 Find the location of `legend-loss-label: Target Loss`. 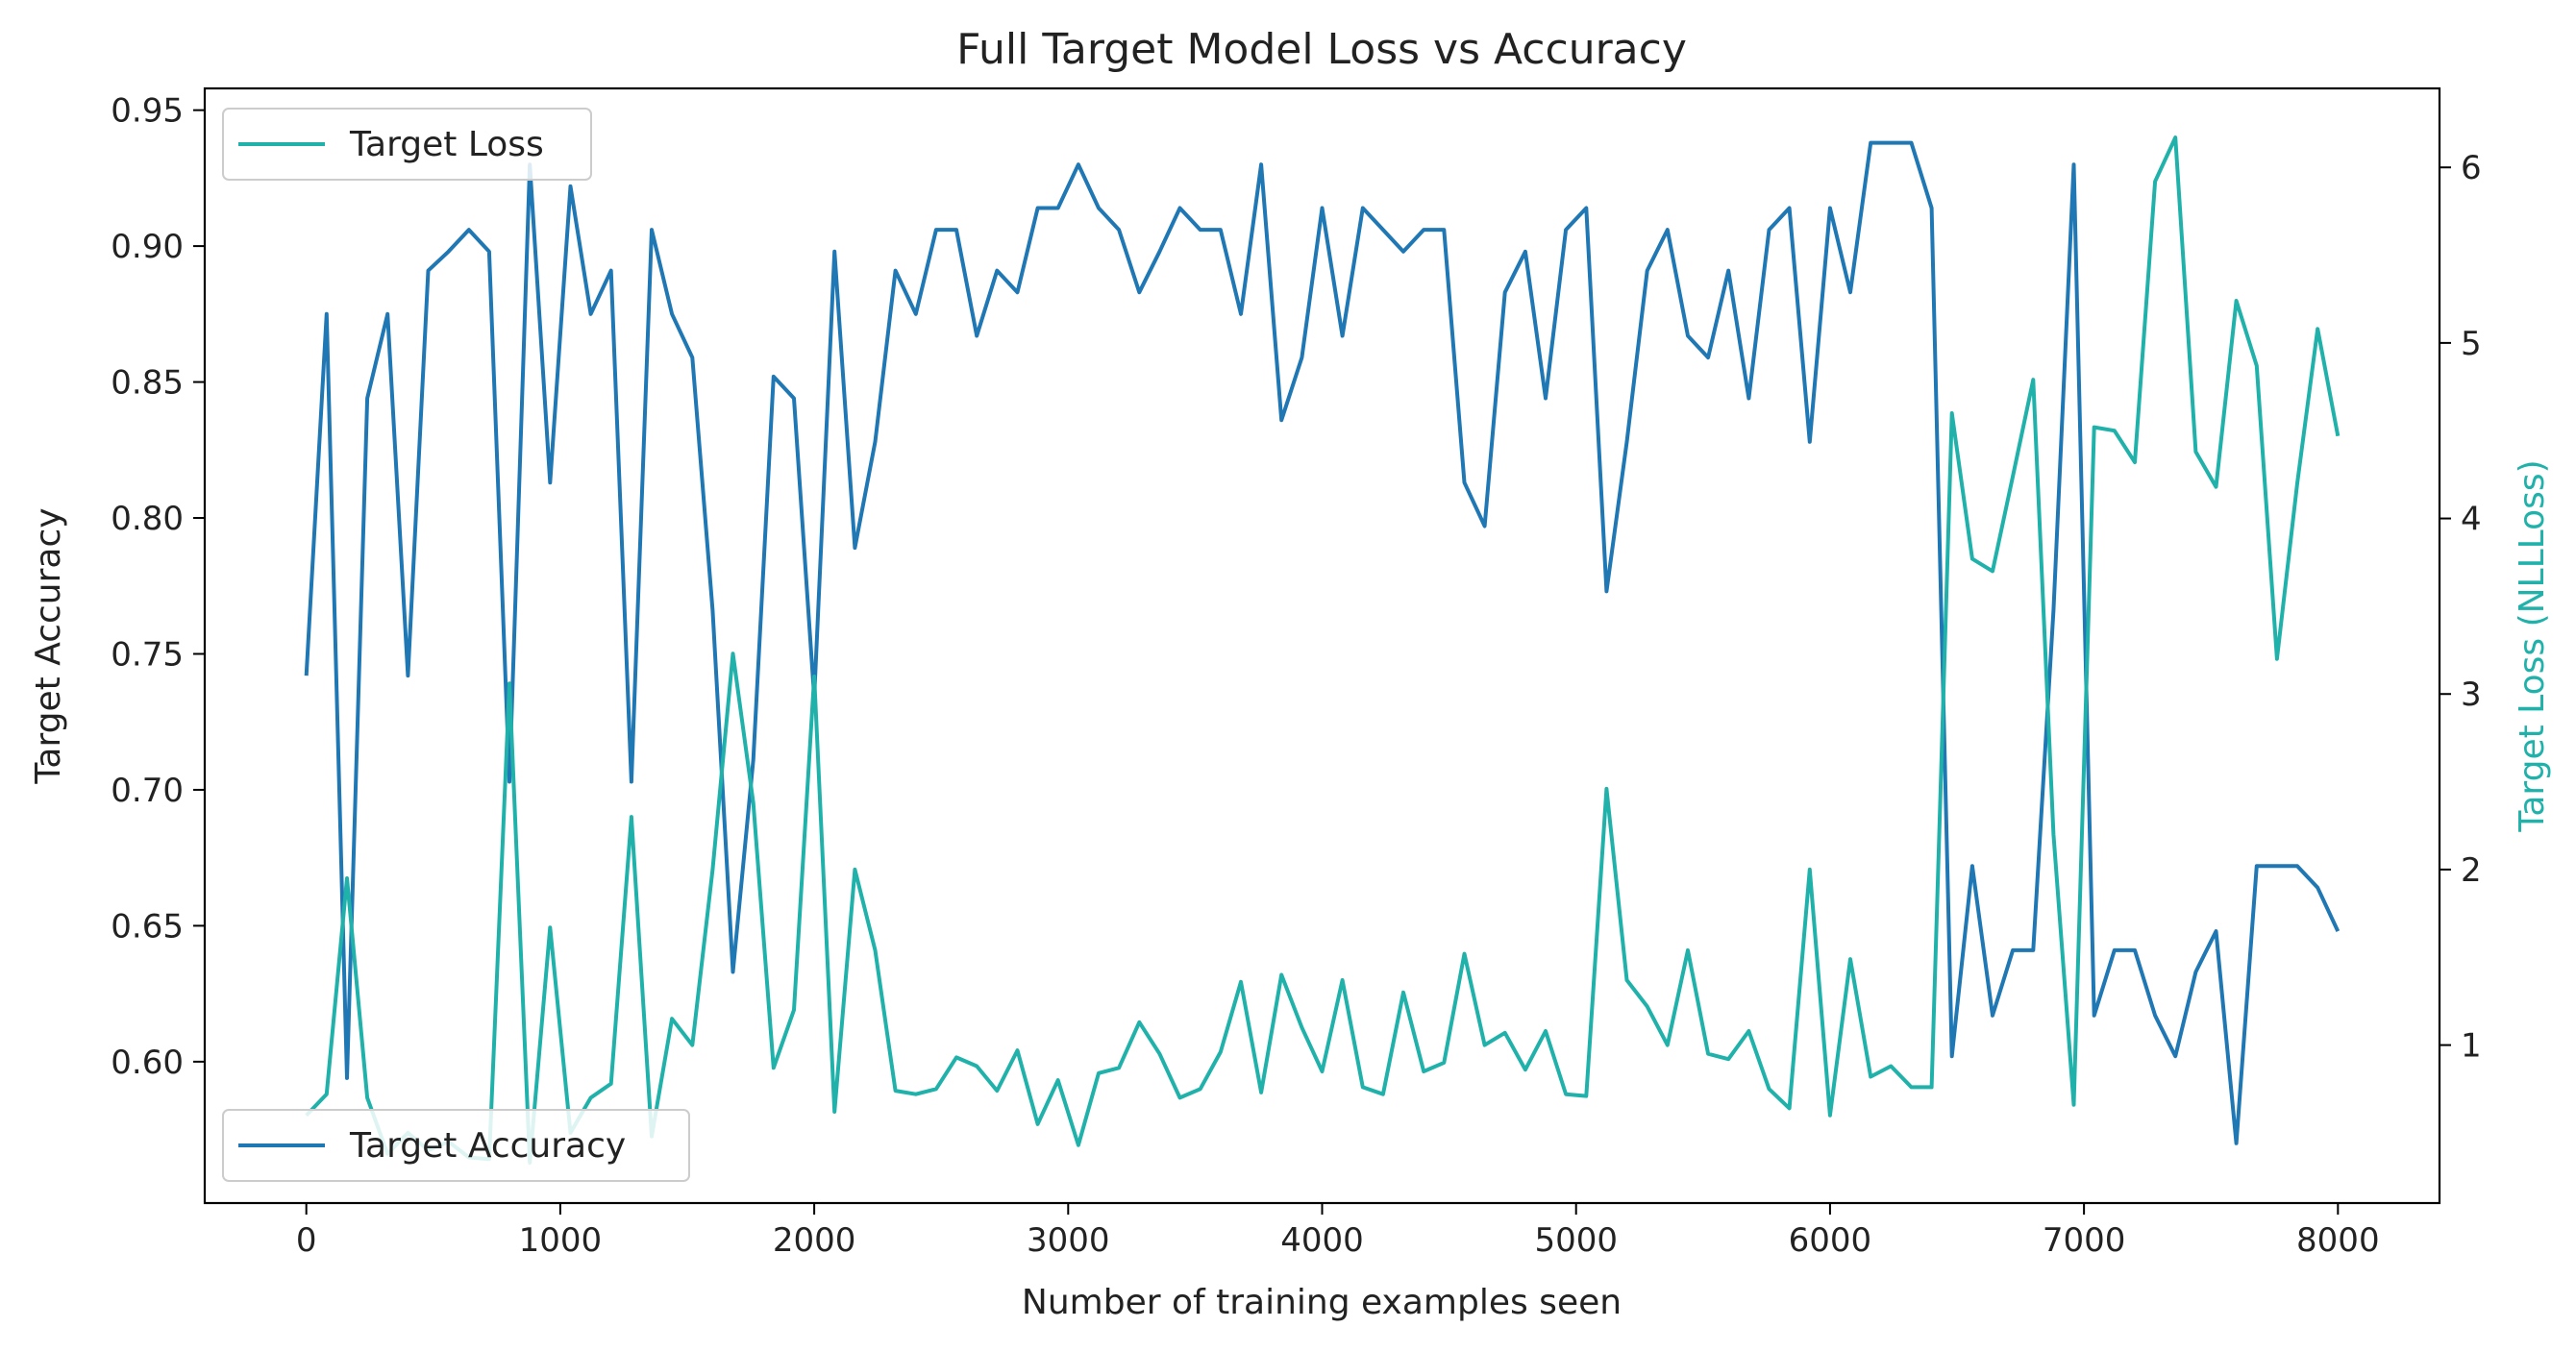

legend-loss-label: Target Loss is located at coordinates (446, 144).